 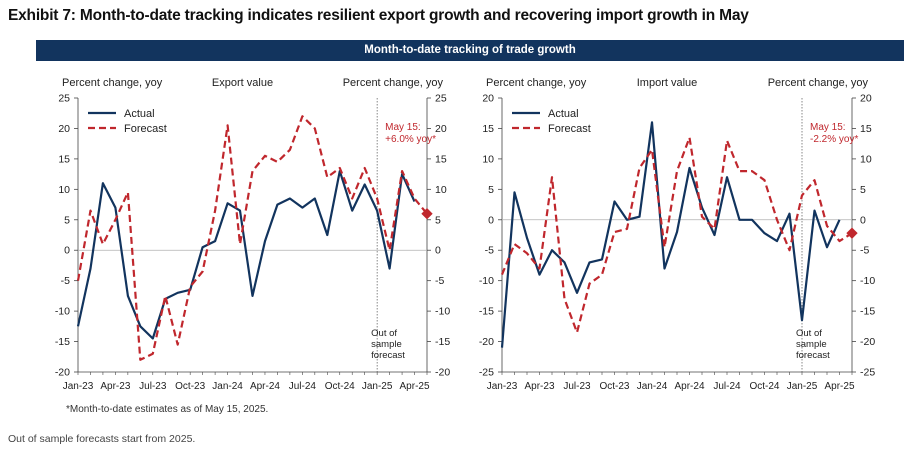 What do you see at coordinates (64, 99) in the screenshot?
I see `y-tick-label-left: 25` at bounding box center [64, 99].